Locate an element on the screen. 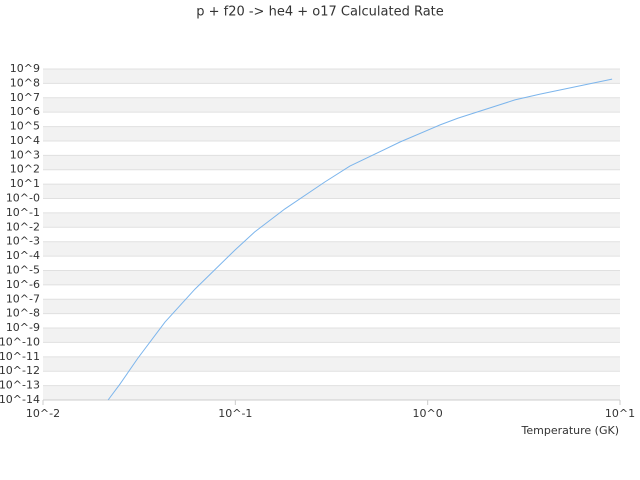  x-tick-label: 10^1 is located at coordinates (620, 413).